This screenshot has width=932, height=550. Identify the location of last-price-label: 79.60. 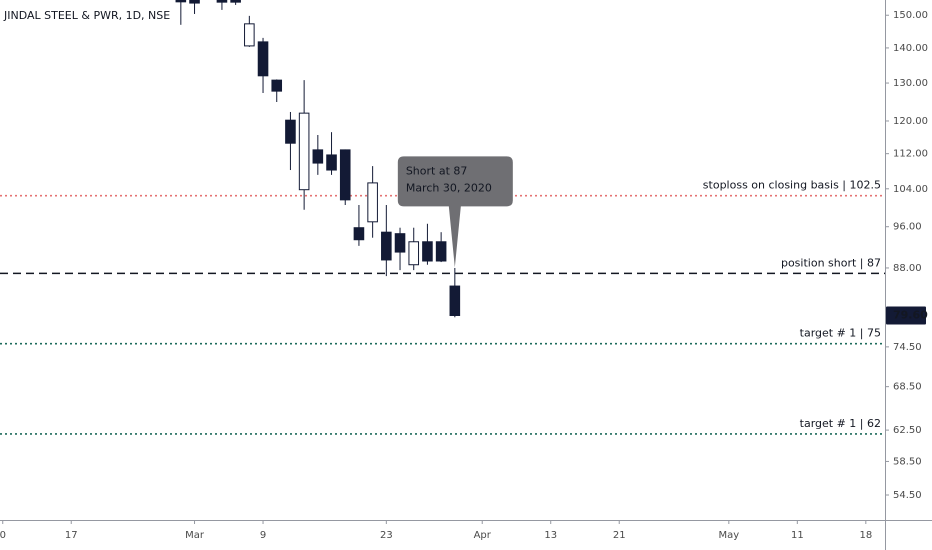
(910, 314).